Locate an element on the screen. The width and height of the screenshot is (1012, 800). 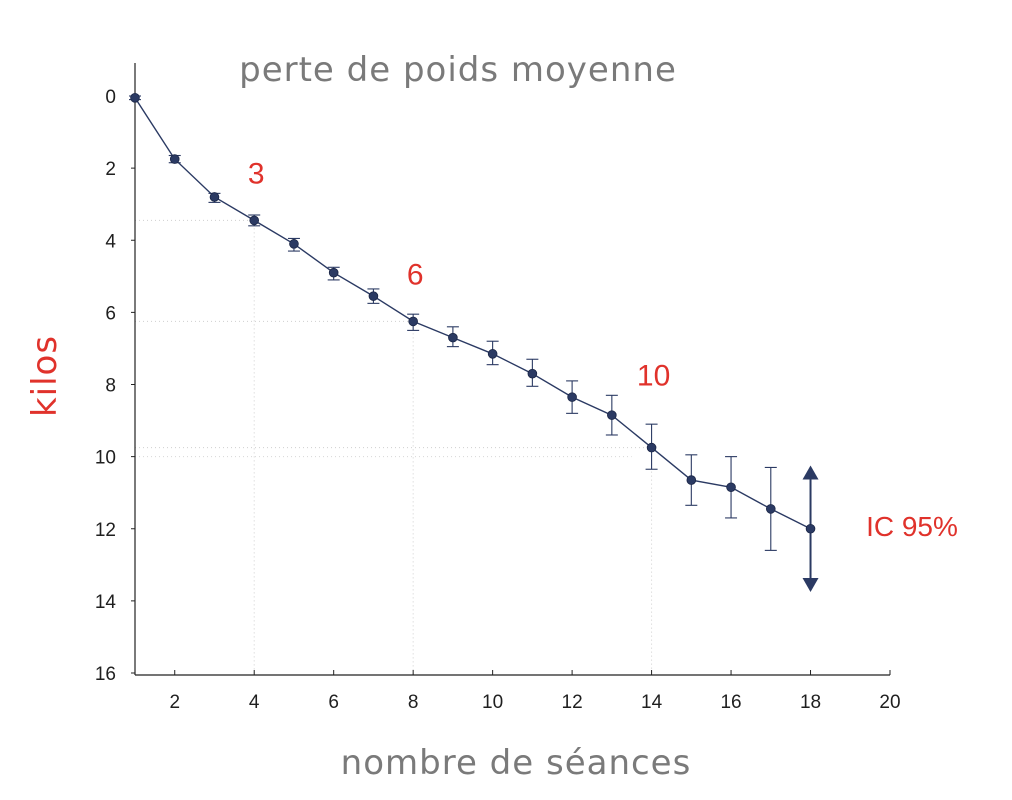
y-tick-label: 14 is located at coordinates (106, 602).